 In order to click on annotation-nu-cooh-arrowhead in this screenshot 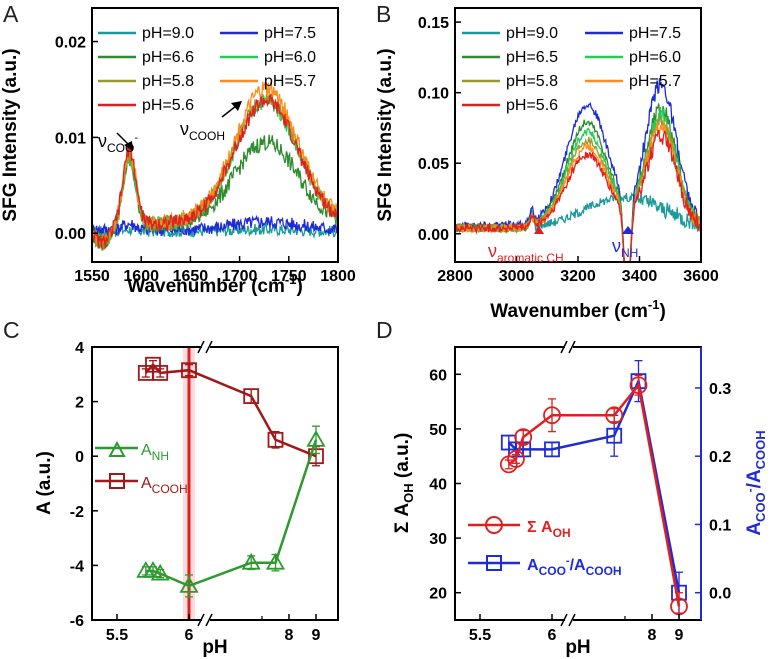, I will do `click(236, 106)`.